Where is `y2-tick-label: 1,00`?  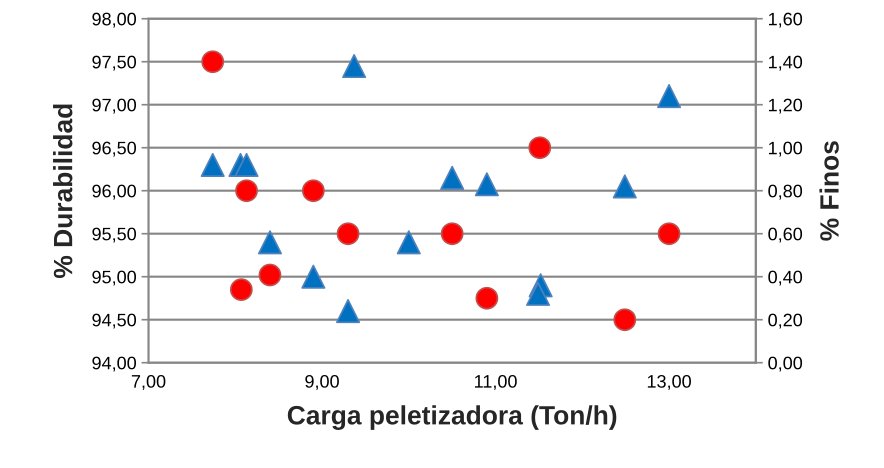 y2-tick-label: 1,00 is located at coordinates (785, 149).